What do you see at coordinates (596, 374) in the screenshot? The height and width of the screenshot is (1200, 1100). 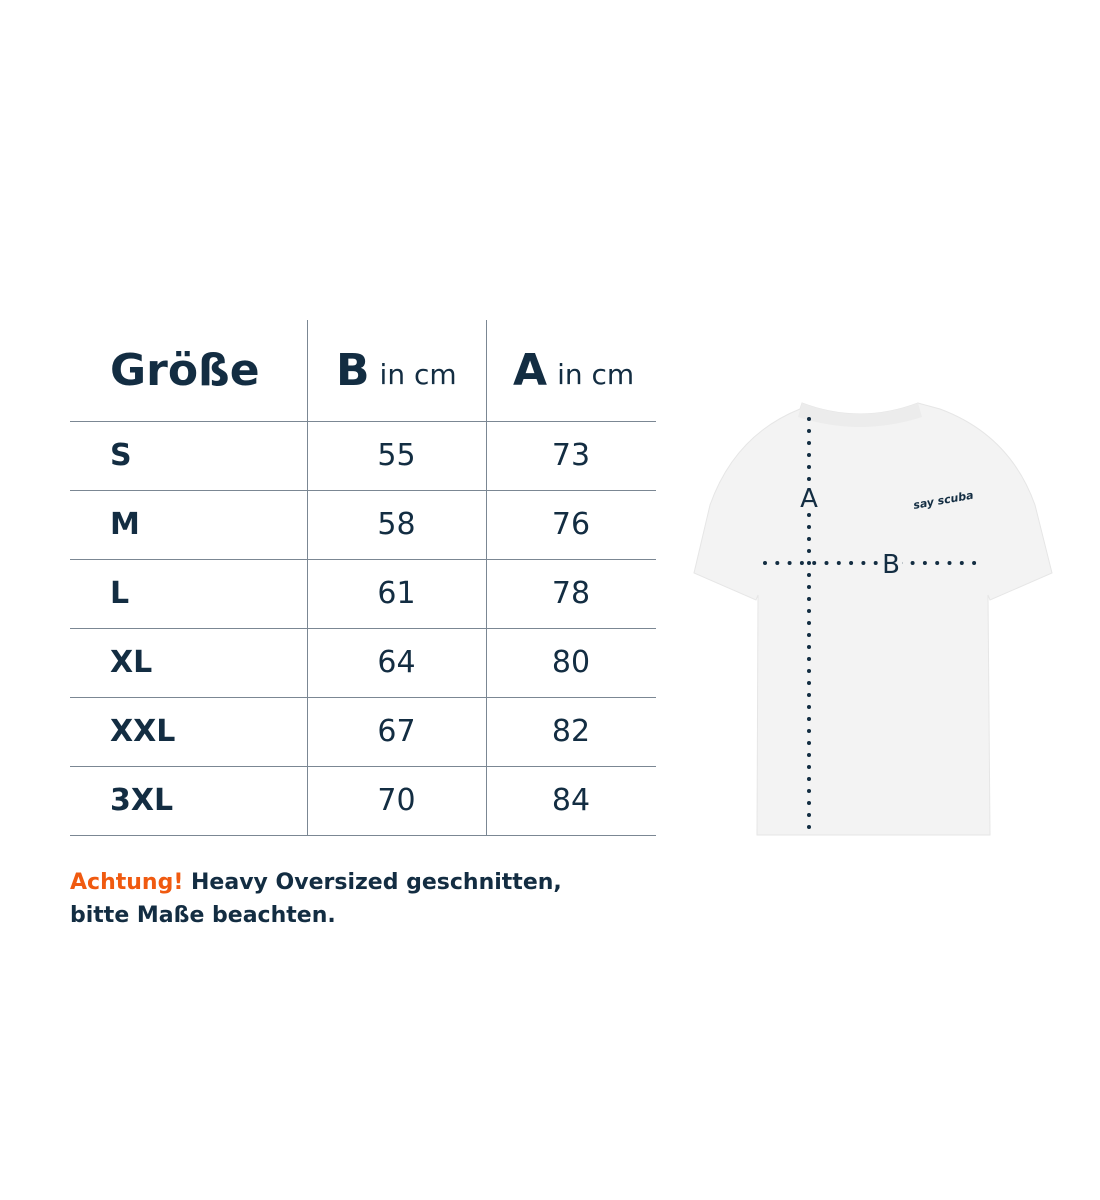 I see `header-a-unit: in cm` at bounding box center [596, 374].